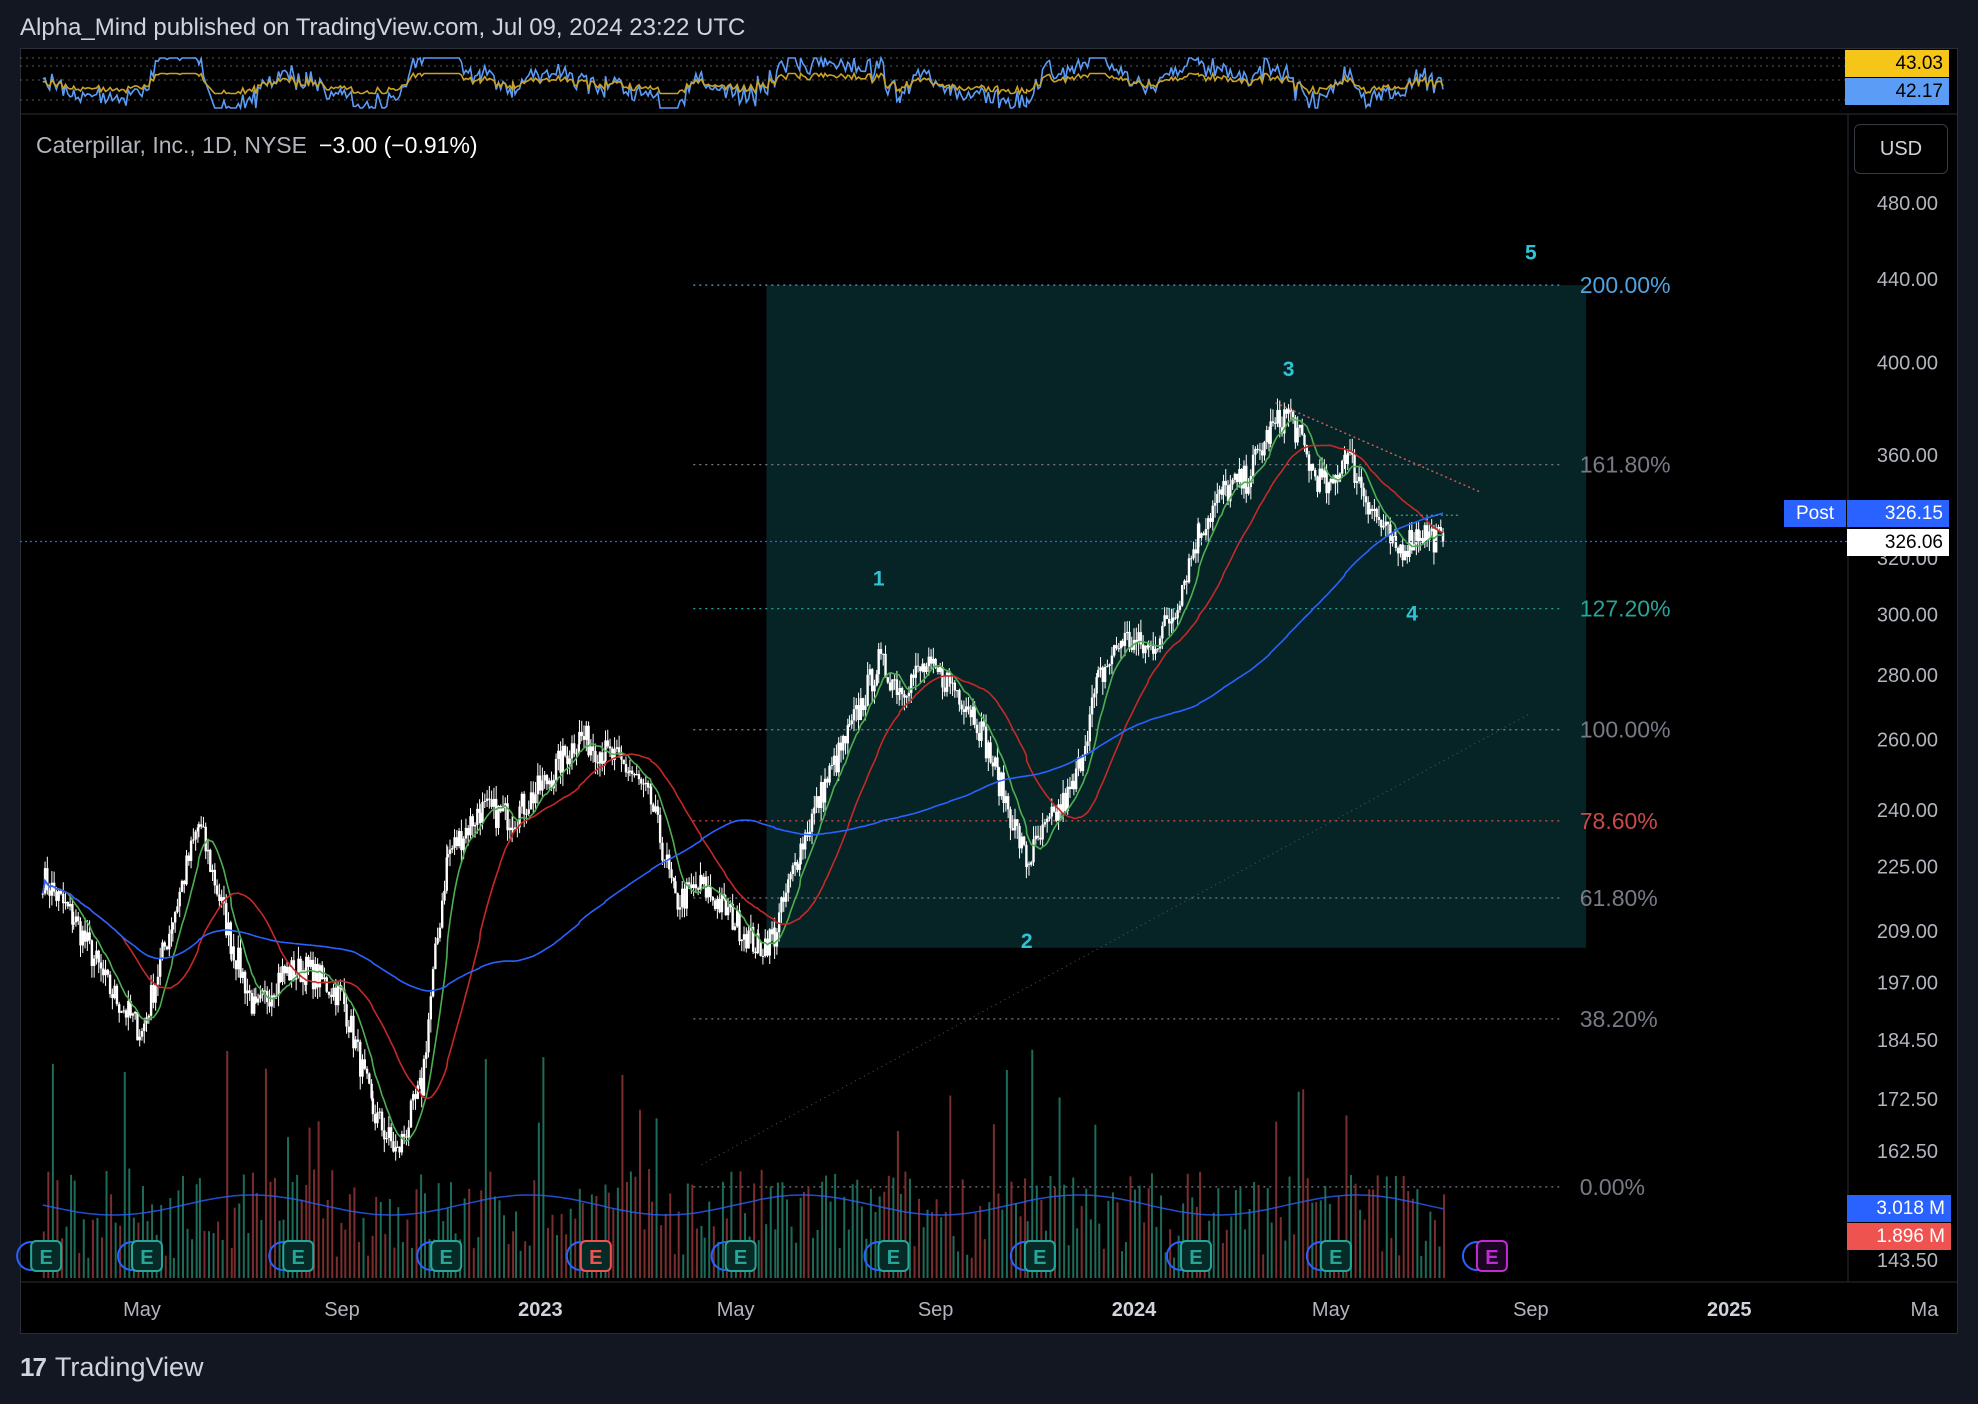 This screenshot has height=1404, width=1978. What do you see at coordinates (171, 145) in the screenshot?
I see `symbol-name: Caterpillar, Inc., 1D, NYSE` at bounding box center [171, 145].